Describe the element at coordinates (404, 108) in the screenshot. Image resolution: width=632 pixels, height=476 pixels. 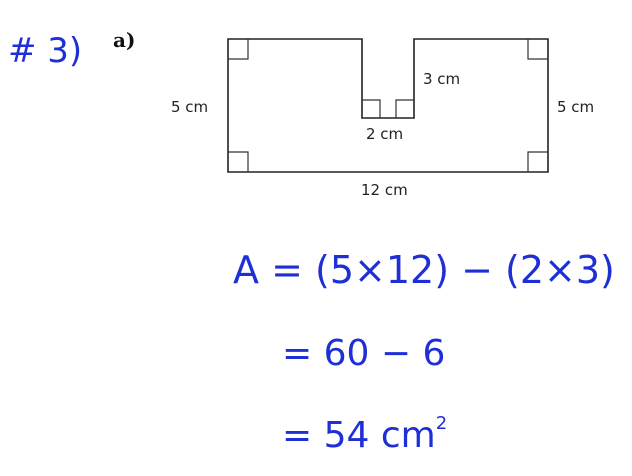
I see `right-angle-marker-notch-right` at that location.